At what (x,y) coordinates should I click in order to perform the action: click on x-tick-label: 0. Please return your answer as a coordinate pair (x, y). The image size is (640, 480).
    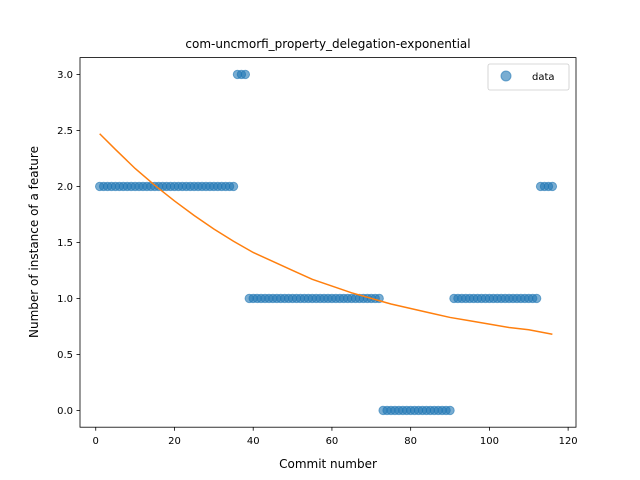
    Looking at the image, I should click on (96, 441).